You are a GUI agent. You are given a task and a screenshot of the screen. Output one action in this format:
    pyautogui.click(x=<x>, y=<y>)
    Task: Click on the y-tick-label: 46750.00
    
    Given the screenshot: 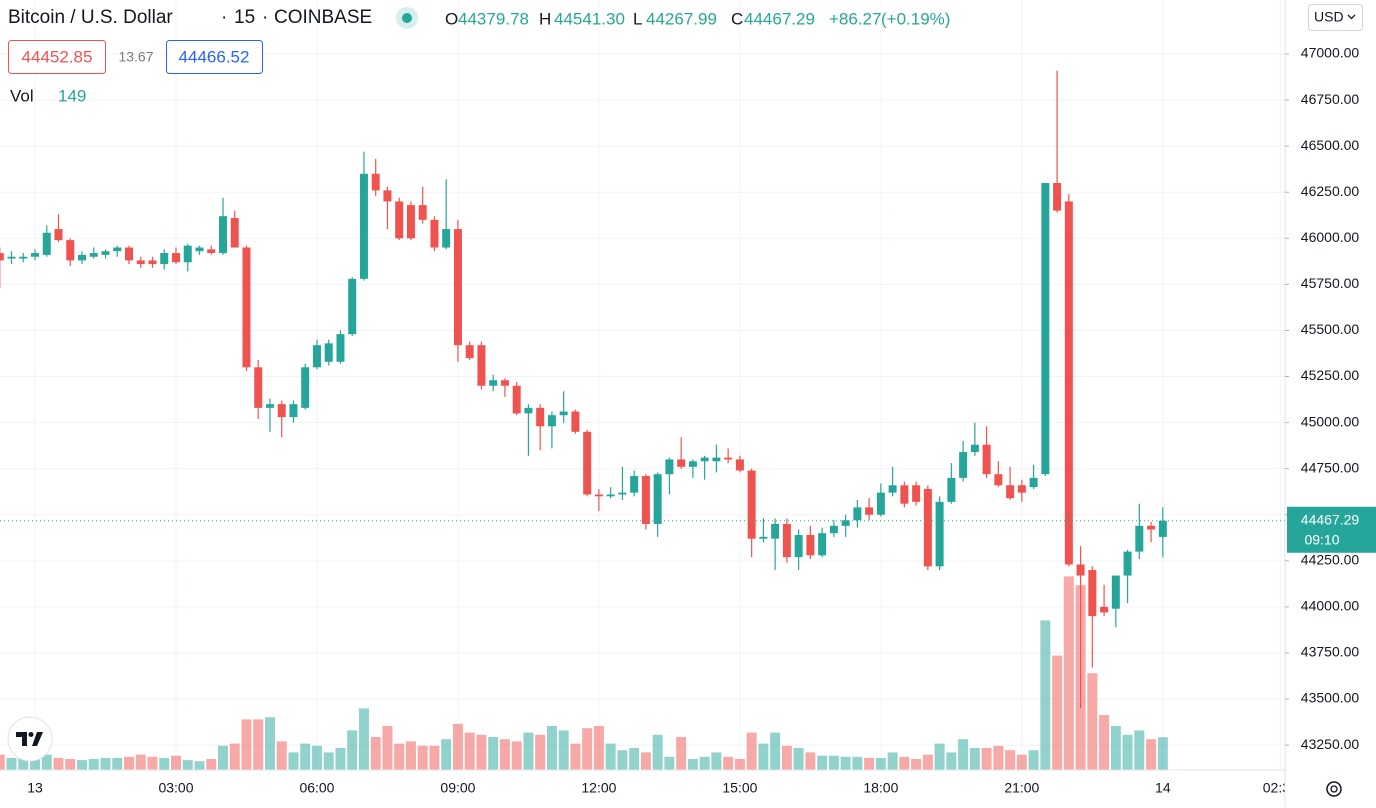 What is the action you would take?
    pyautogui.click(x=1330, y=99)
    